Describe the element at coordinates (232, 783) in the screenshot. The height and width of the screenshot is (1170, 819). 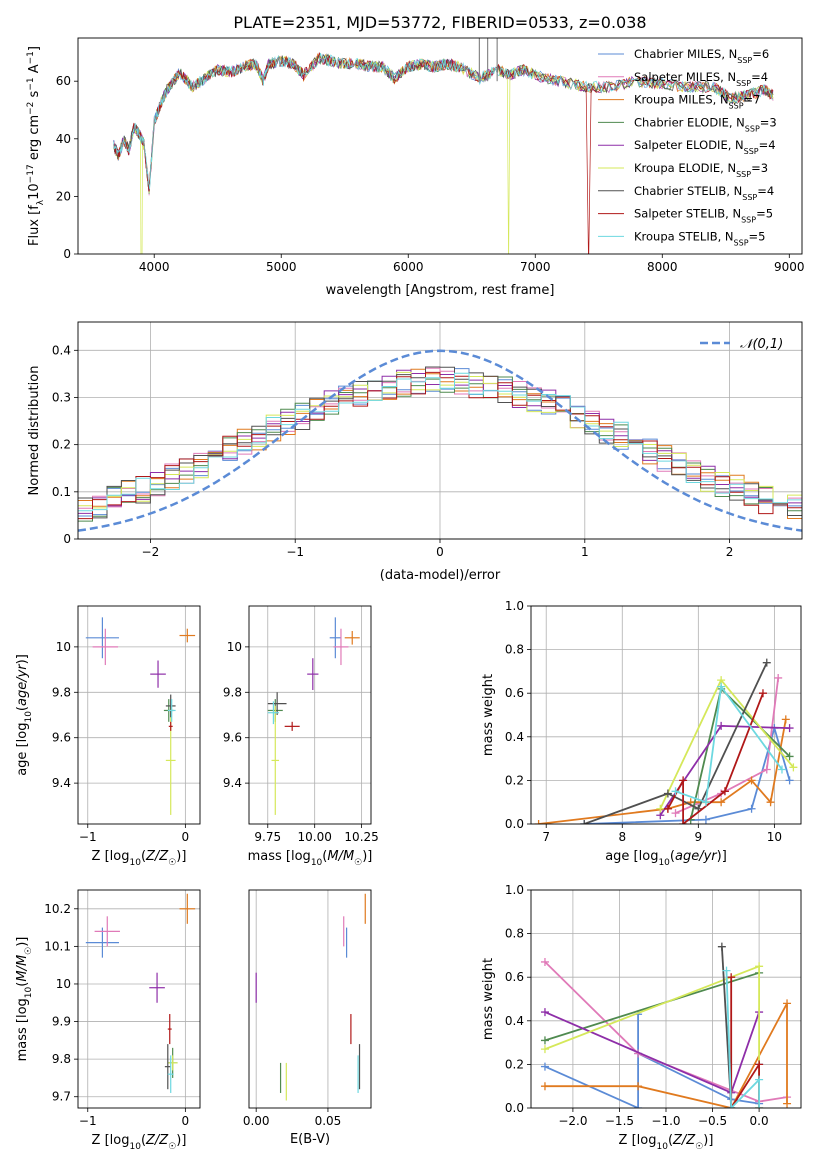
I see `y-tick-label: 9.4` at that location.